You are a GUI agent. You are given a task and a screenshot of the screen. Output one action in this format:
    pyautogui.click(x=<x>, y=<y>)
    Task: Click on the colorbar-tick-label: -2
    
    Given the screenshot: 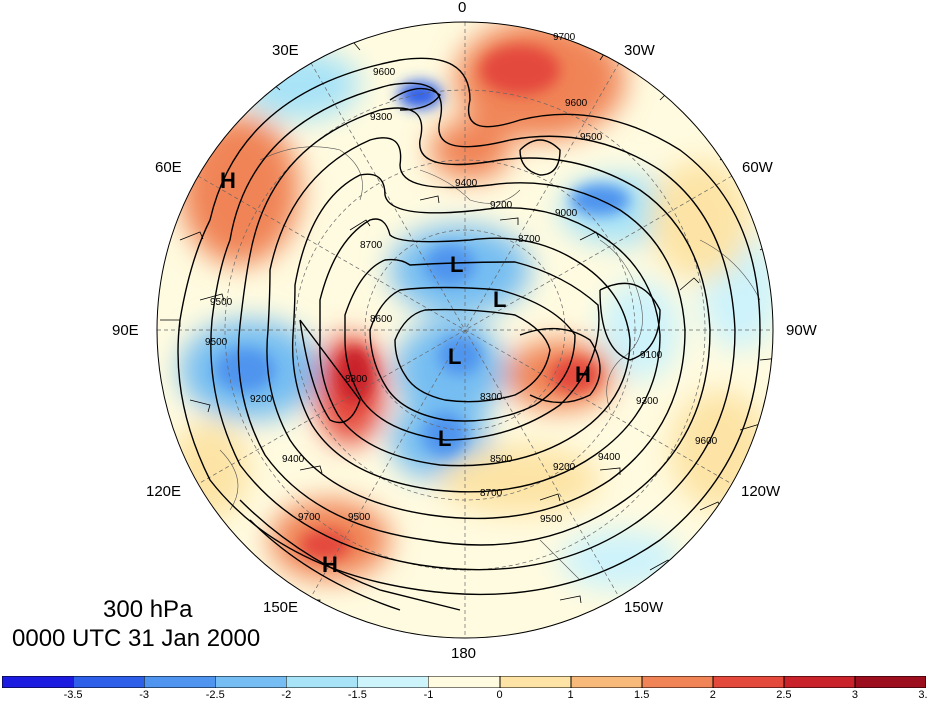 What is the action you would take?
    pyautogui.click(x=286, y=695)
    